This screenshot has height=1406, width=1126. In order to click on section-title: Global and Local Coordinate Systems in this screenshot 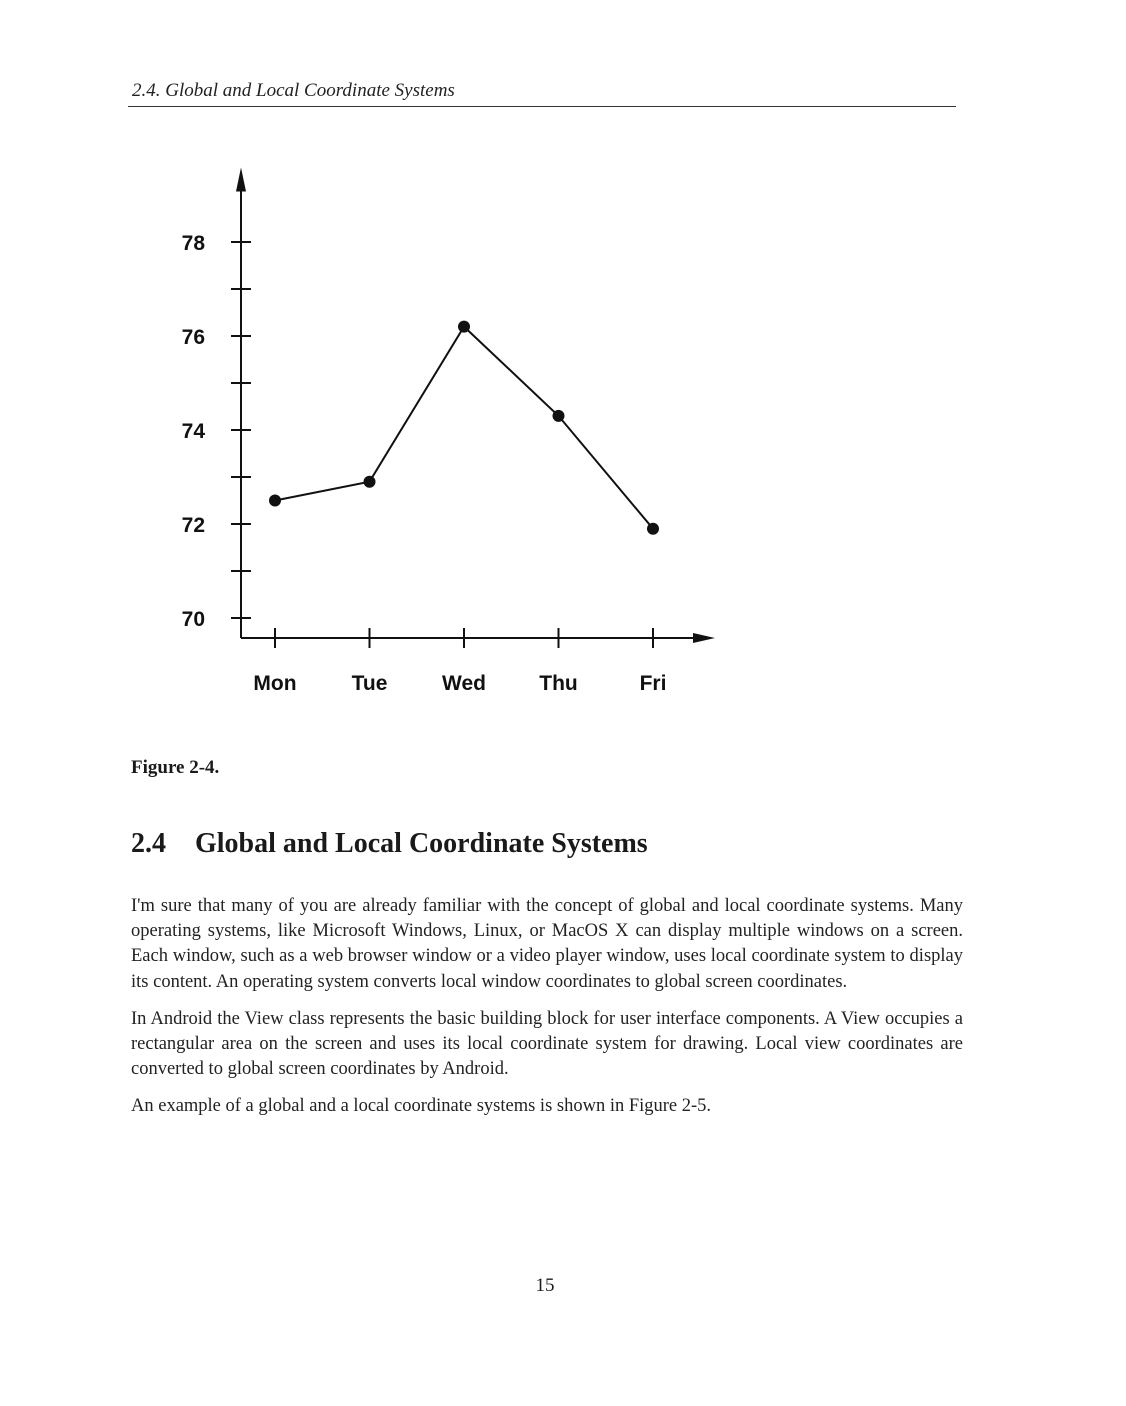, I will do `click(421, 843)`.